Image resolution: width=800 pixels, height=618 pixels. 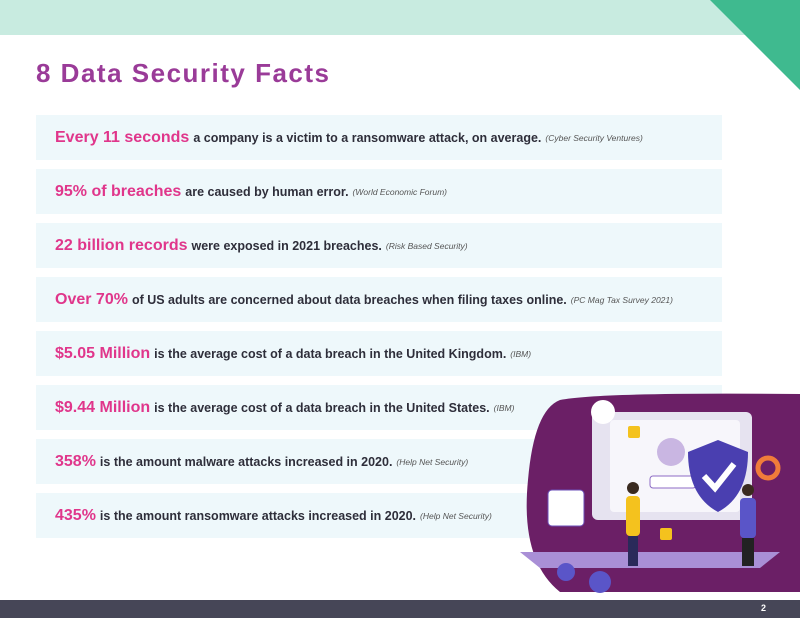 I want to click on fact-source: (World Economic Forum), so click(x=400, y=191).